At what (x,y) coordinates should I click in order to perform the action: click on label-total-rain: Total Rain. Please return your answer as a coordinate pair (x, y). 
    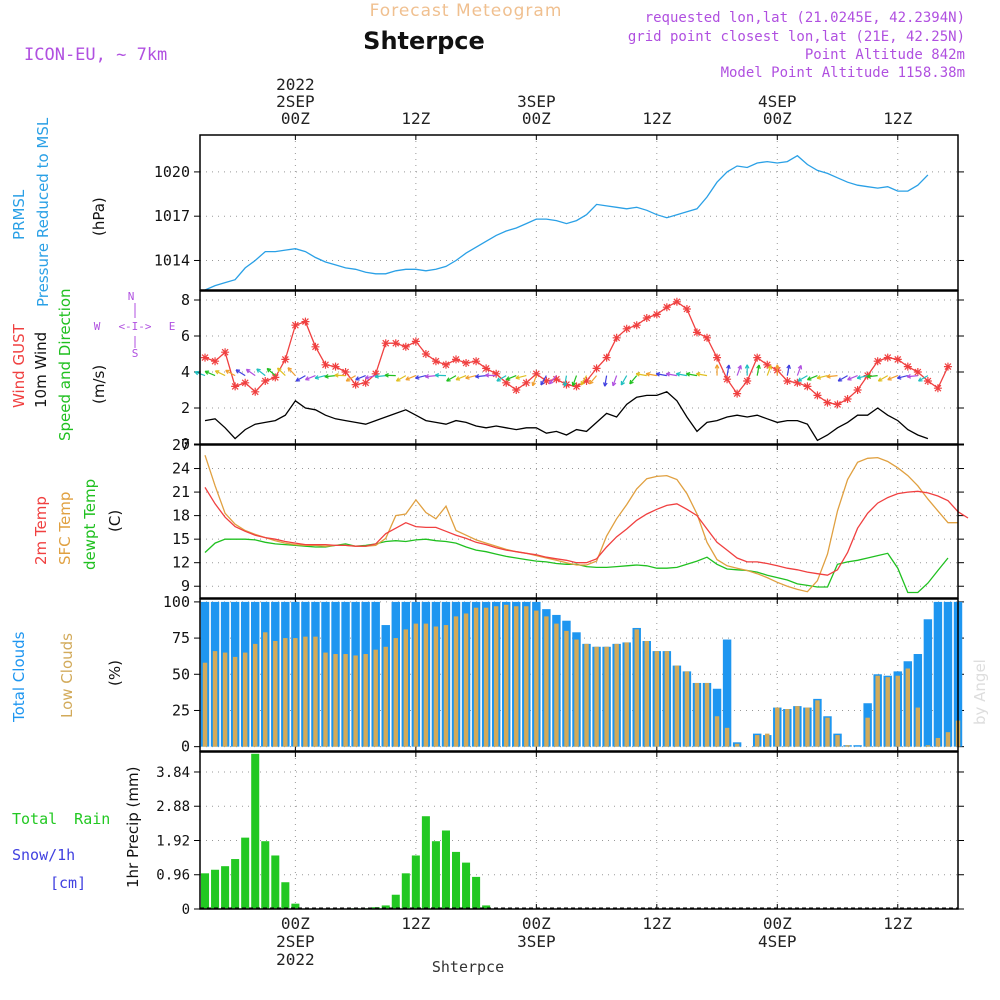
    Looking at the image, I should click on (61, 819).